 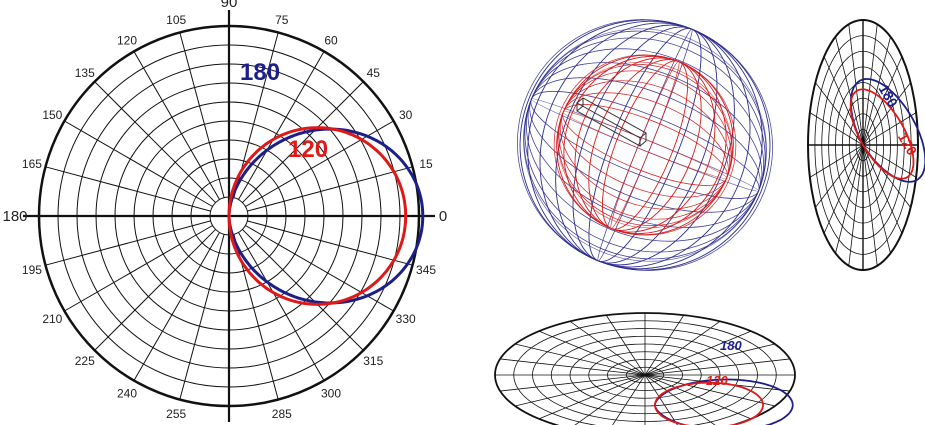 What do you see at coordinates (426, 164) in the screenshot?
I see `angle-label: 15` at bounding box center [426, 164].